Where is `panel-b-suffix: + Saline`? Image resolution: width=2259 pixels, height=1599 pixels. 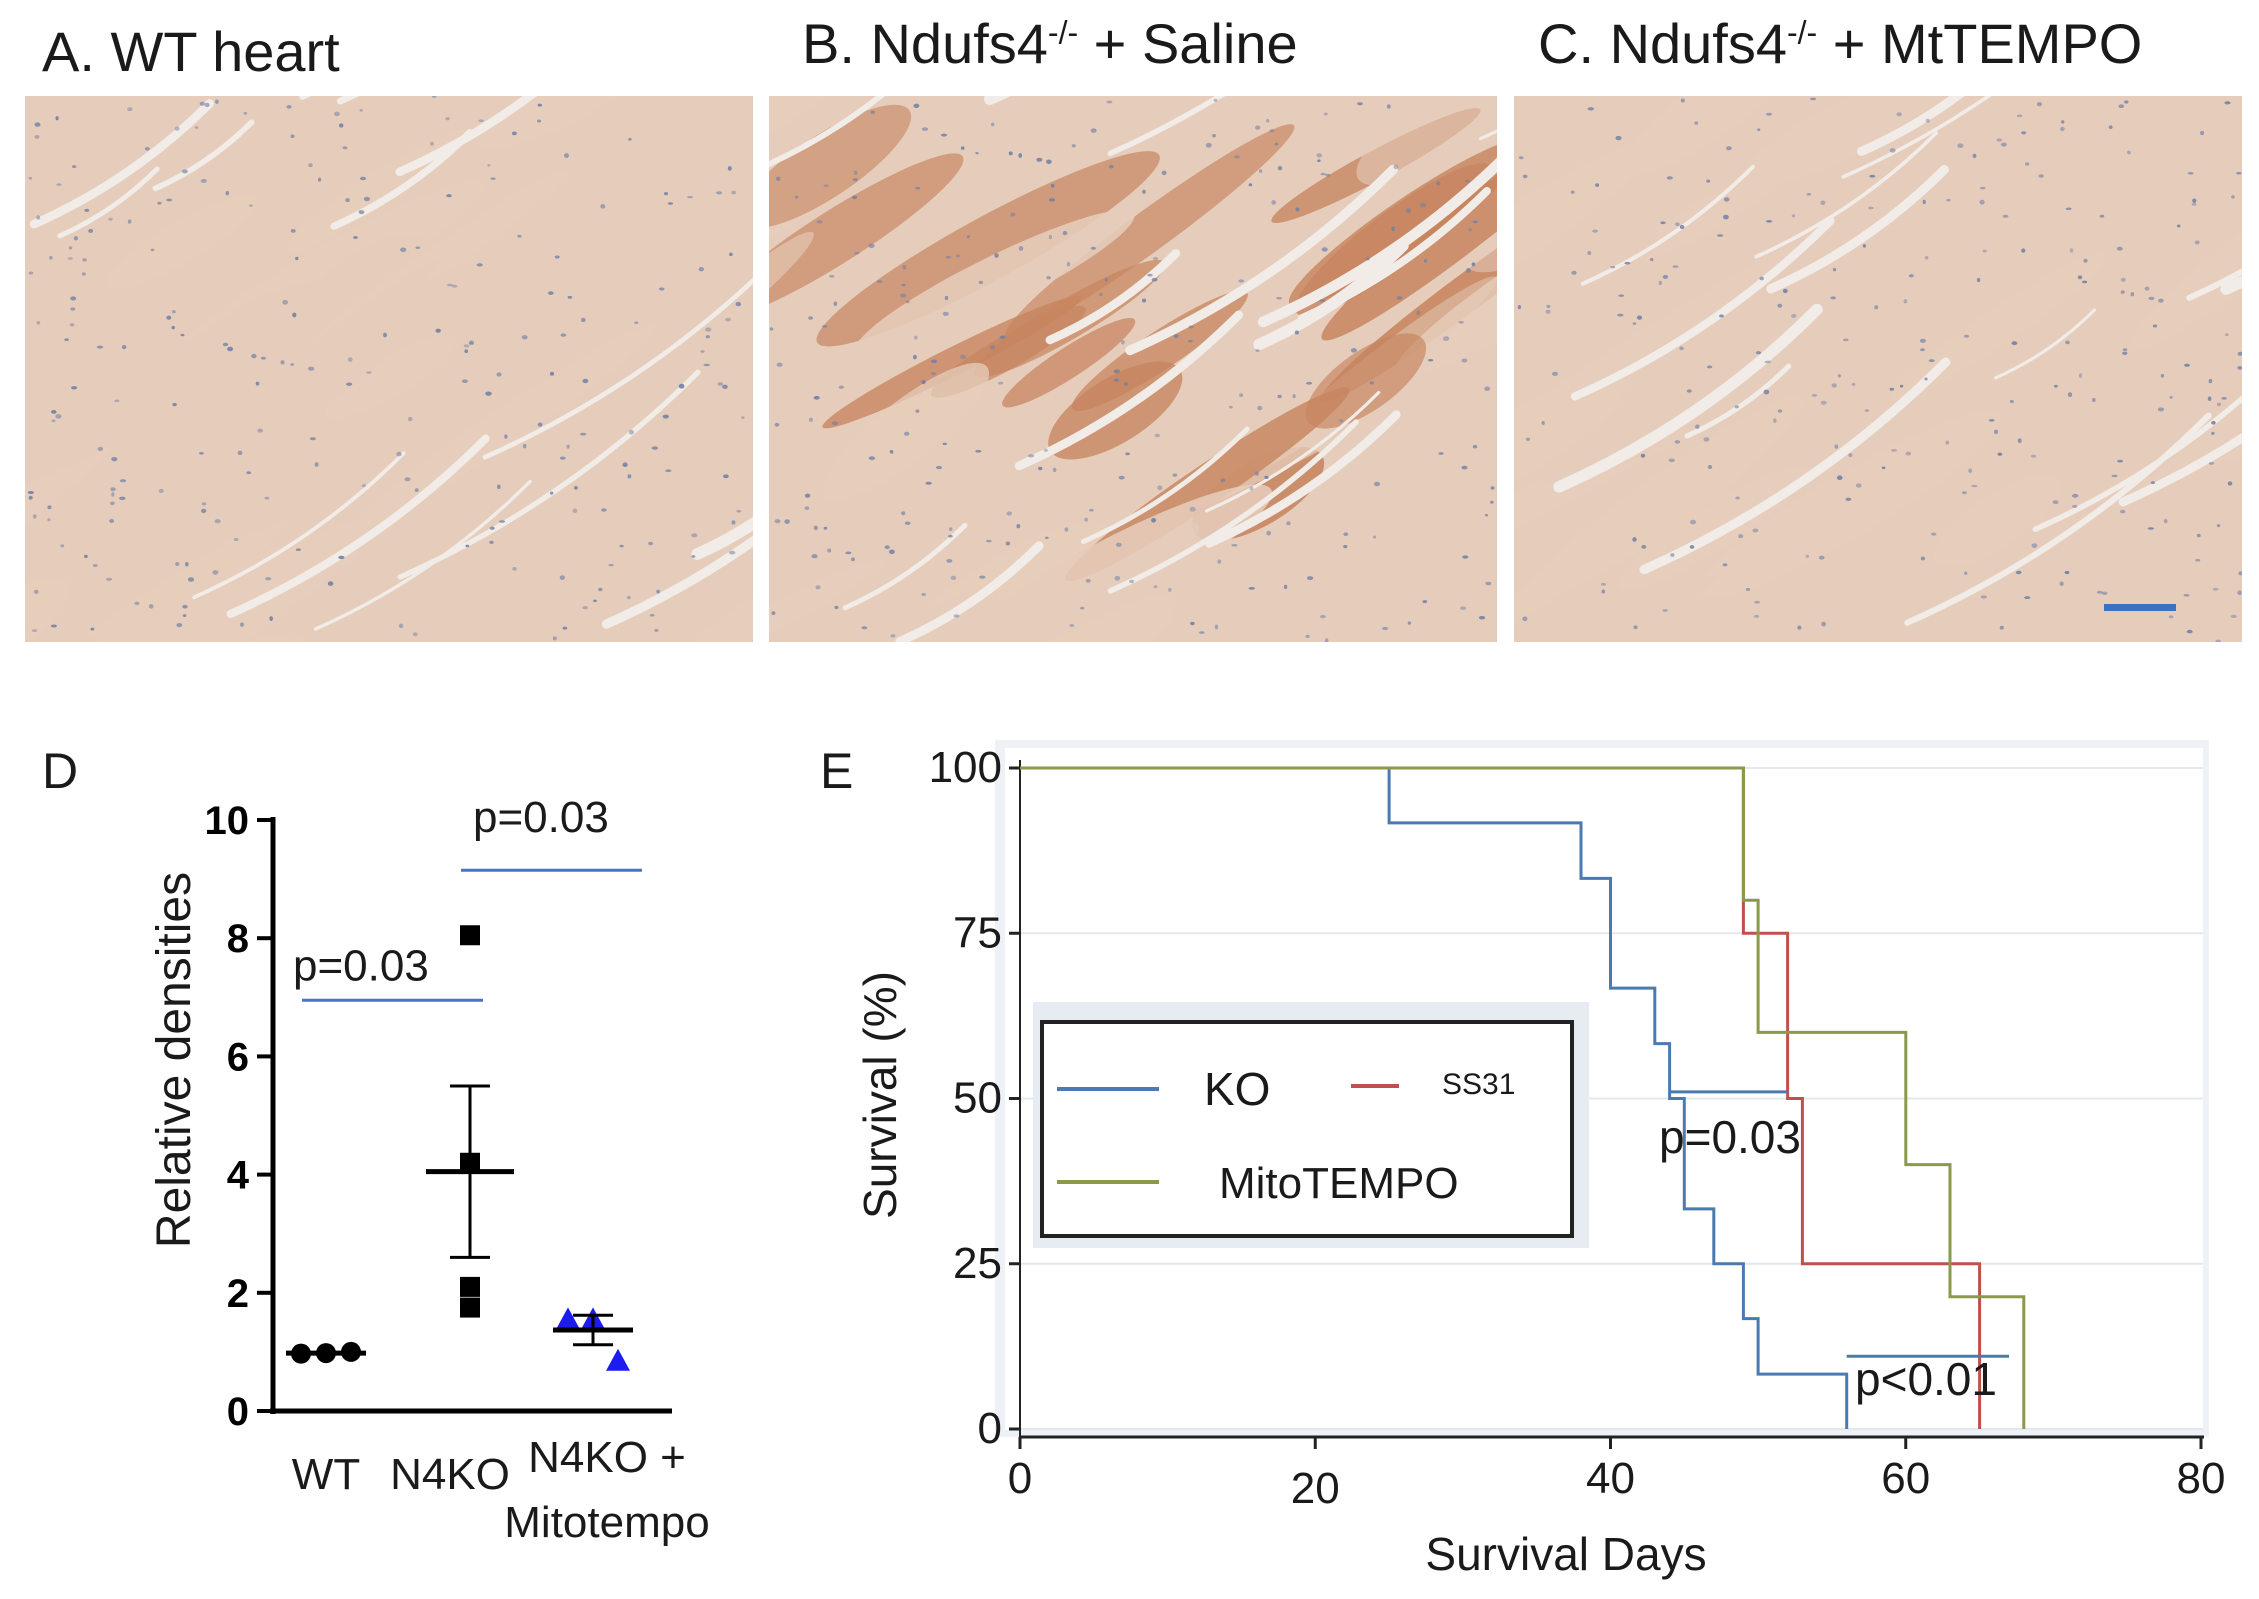 panel-b-suffix: + Saline is located at coordinates (1188, 43).